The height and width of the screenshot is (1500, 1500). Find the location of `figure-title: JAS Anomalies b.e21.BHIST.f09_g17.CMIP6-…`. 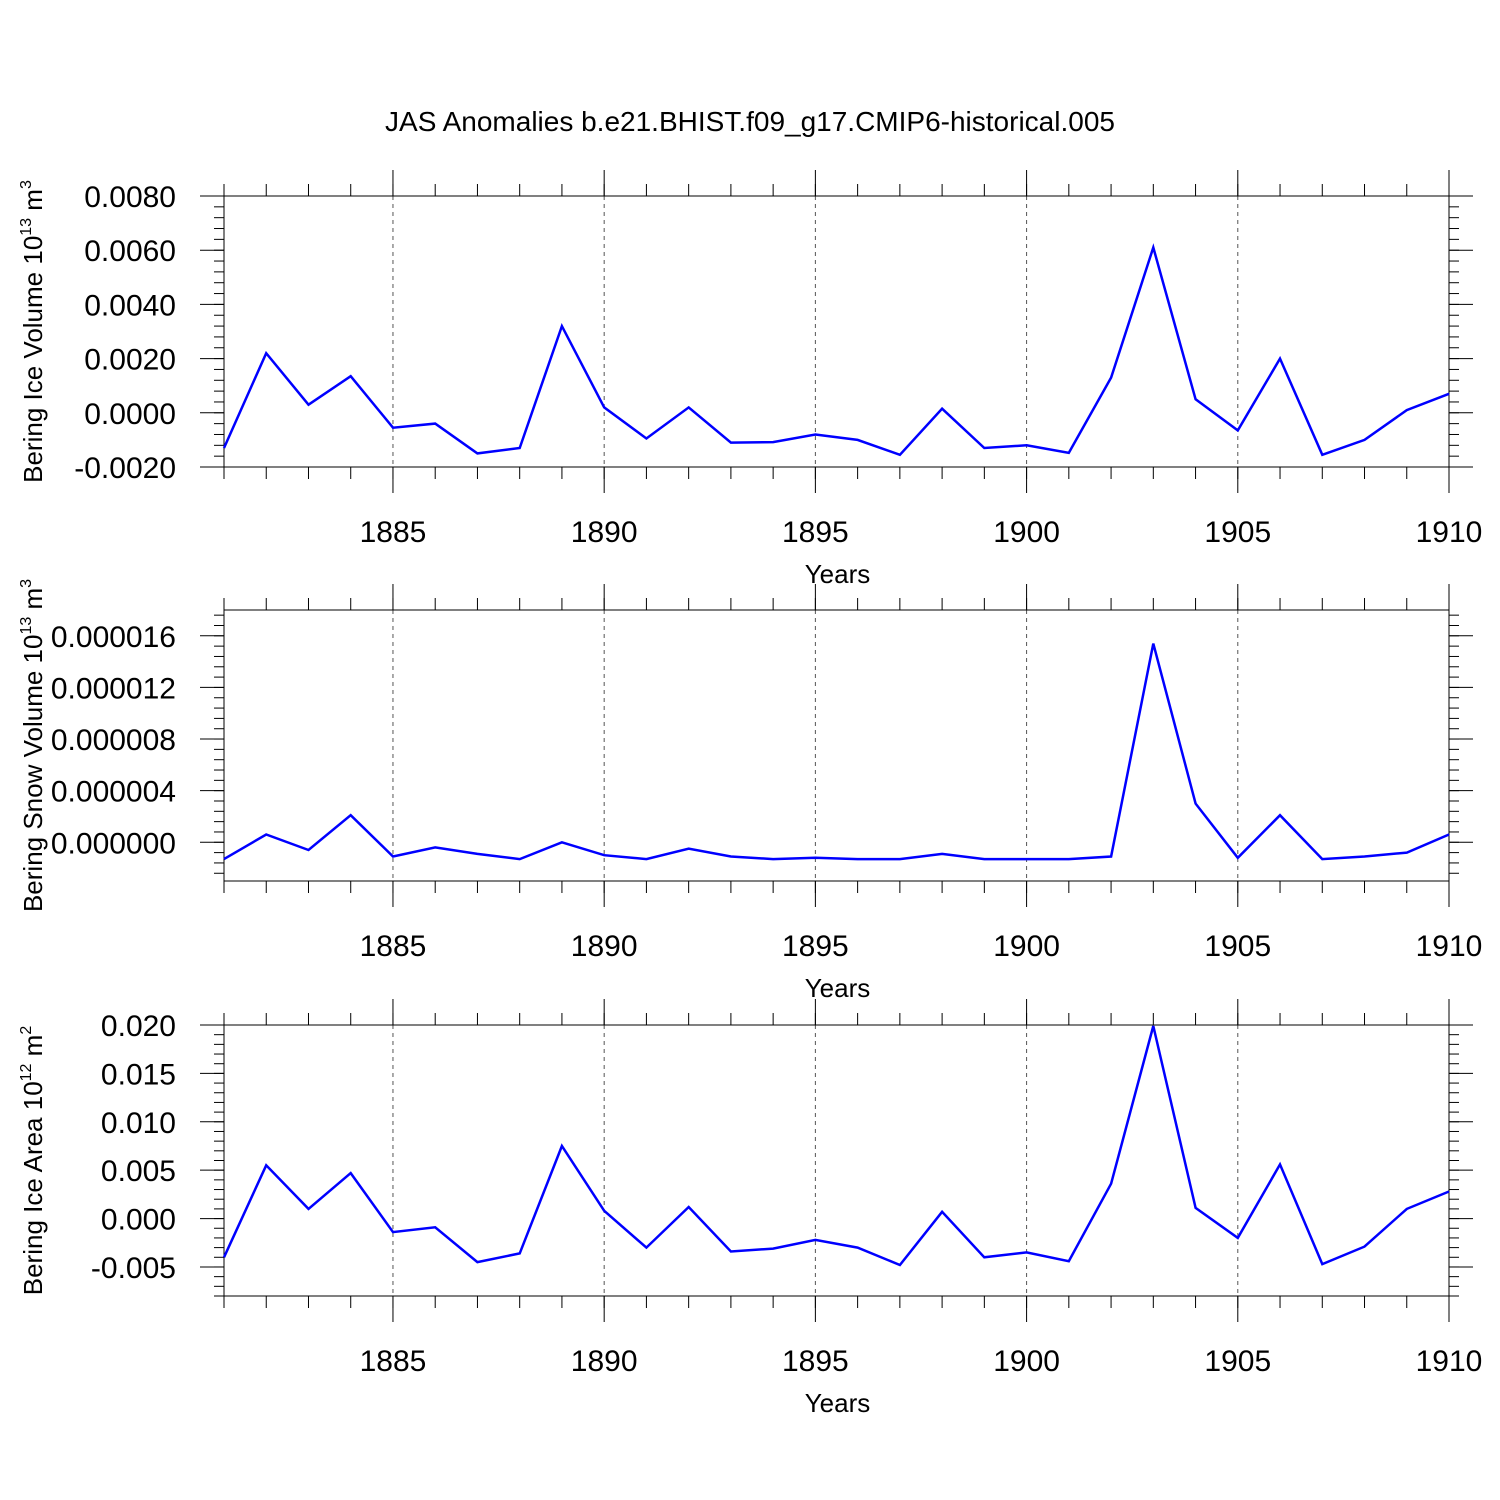

figure-title: JAS Anomalies b.e21.BHIST.f09_g17.CMIP6-… is located at coordinates (750, 121).